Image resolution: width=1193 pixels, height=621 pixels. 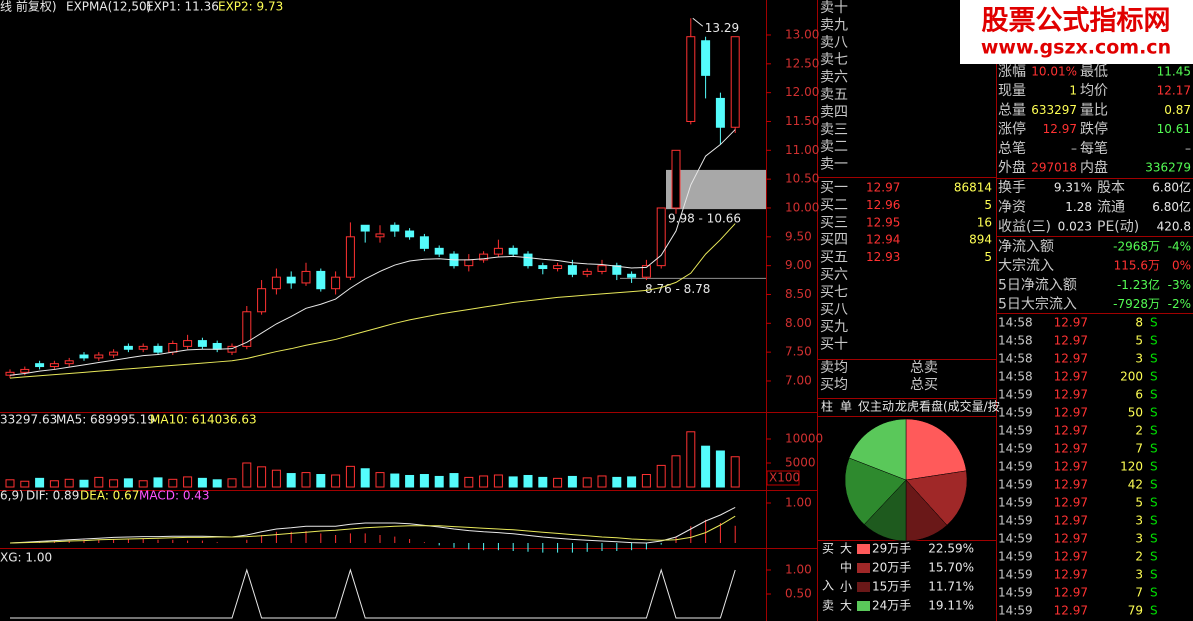 I want to click on y-tick-label: 13.00, so click(x=802, y=34).